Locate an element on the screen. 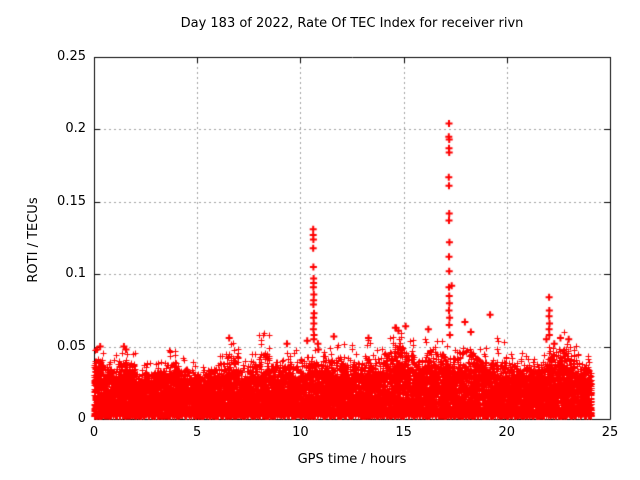 The image size is (640, 480). y-tick-label: 0 is located at coordinates (81, 418).